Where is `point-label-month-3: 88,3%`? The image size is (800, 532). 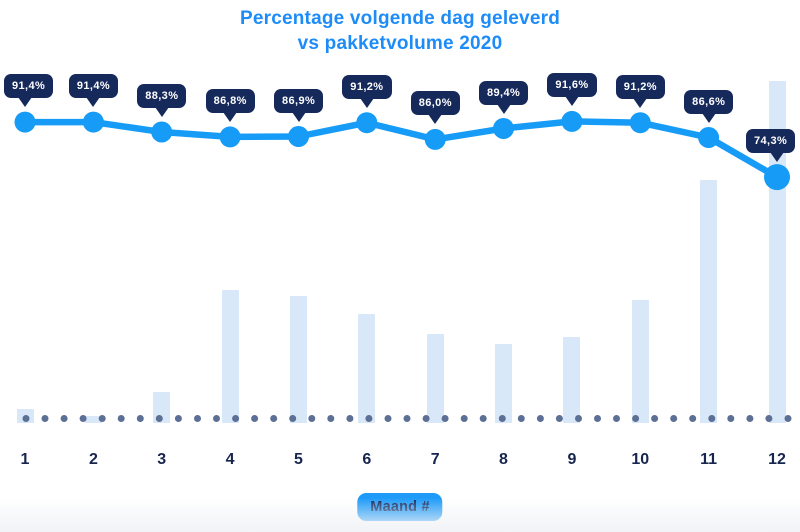 point-label-month-3: 88,3% is located at coordinates (162, 100).